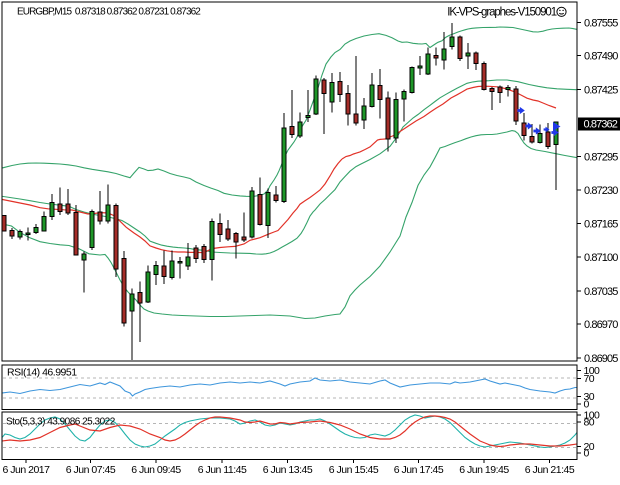  What do you see at coordinates (601, 191) in the screenshot?
I see `svg-text: 0.87230` at bounding box center [601, 191].